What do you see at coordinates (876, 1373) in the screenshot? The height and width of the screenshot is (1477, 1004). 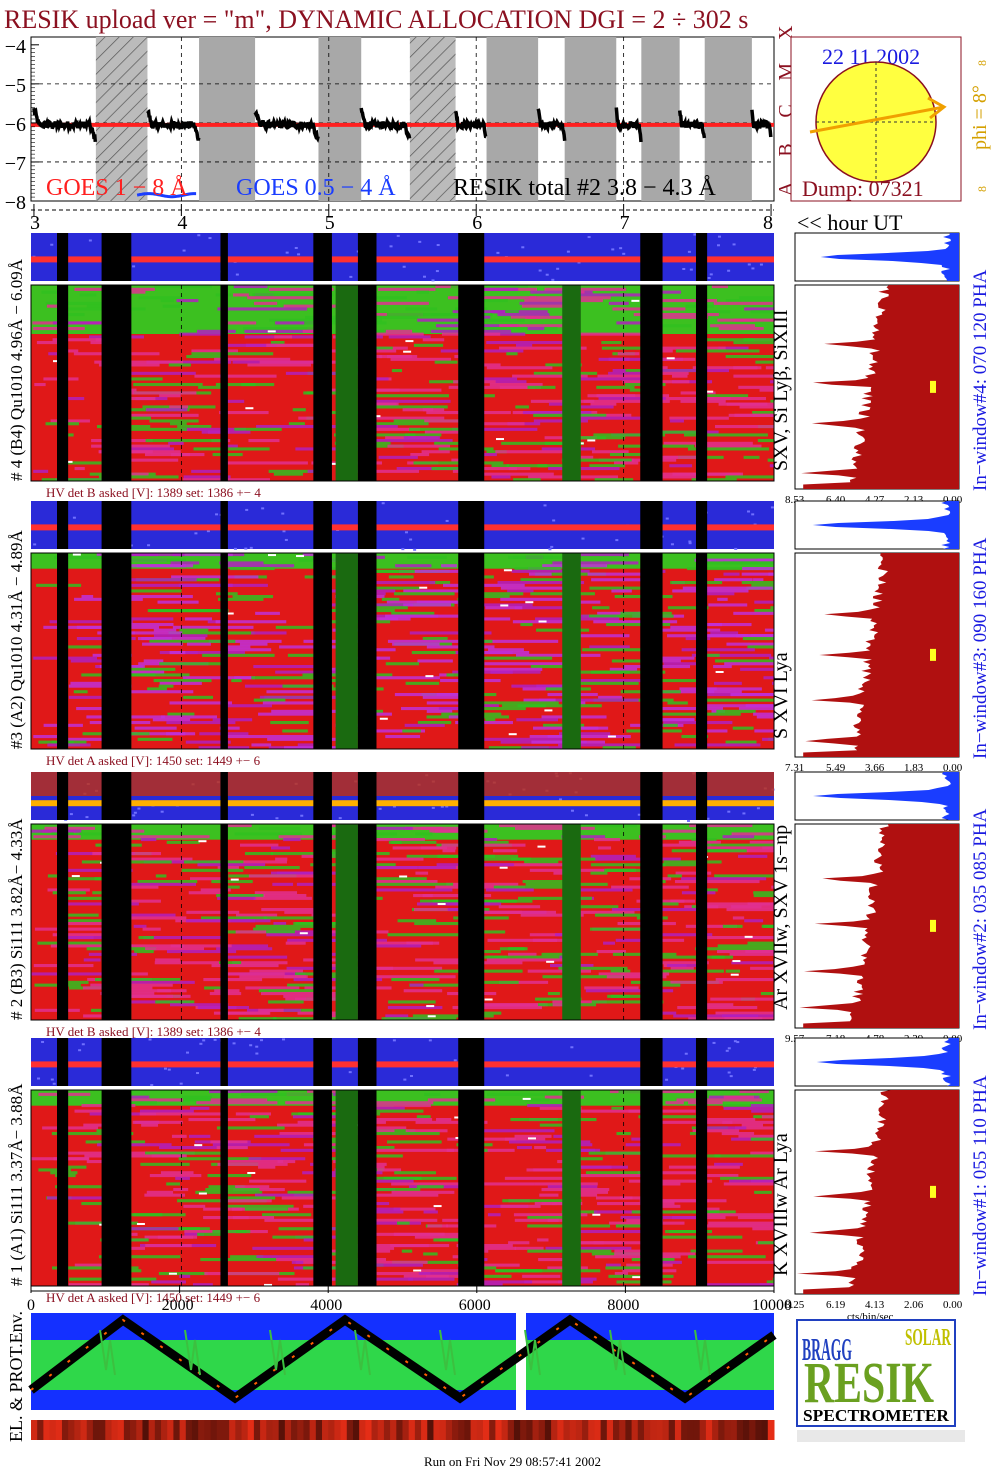 I see `logo-frame` at bounding box center [876, 1373].